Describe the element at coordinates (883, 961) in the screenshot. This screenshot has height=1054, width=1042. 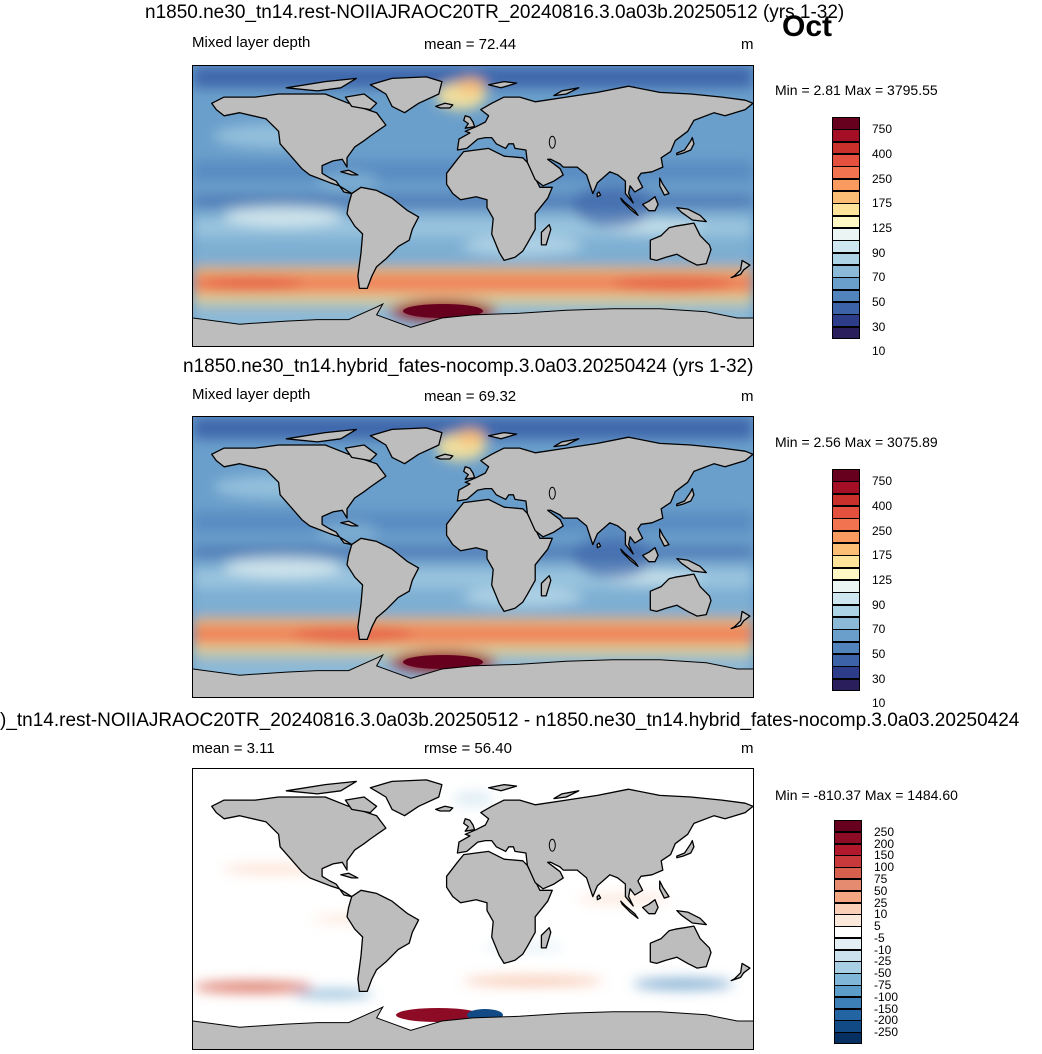
I see `colorbar-label: -25` at that location.